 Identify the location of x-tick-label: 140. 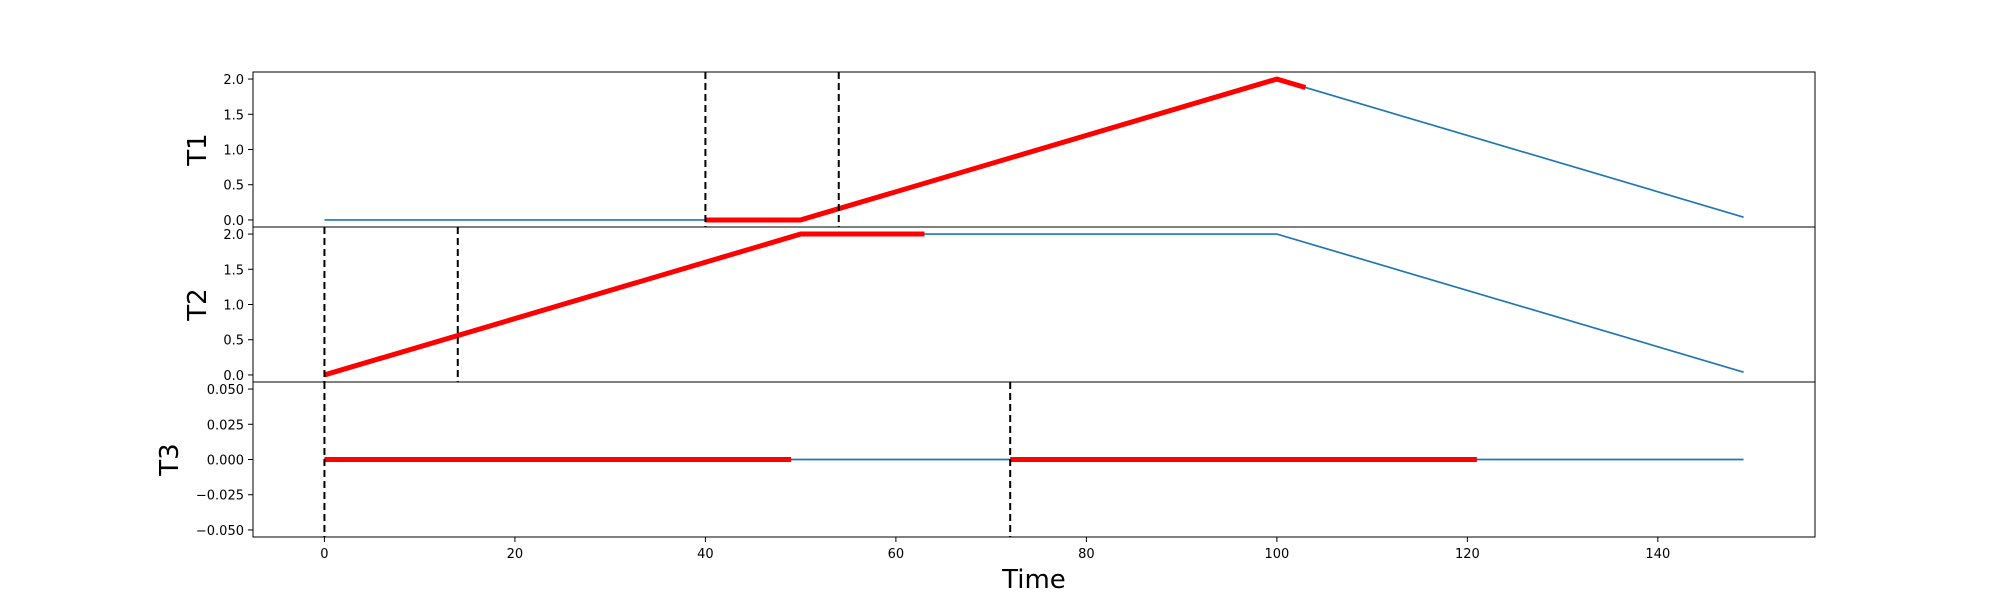
(1657, 554).